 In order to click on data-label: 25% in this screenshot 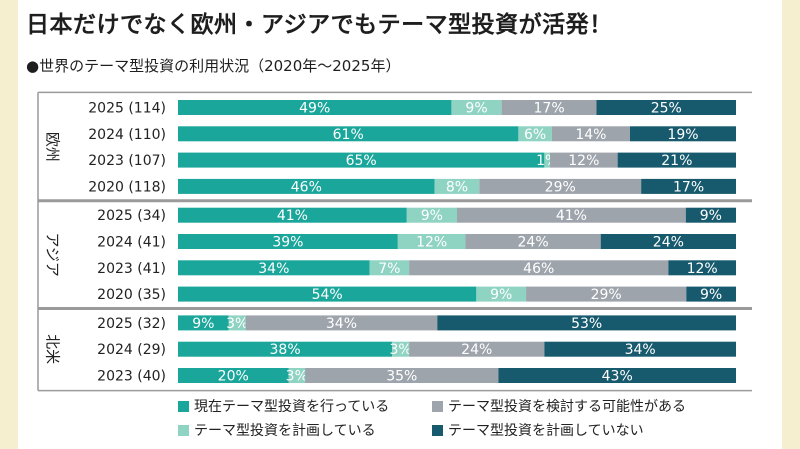, I will do `click(666, 109)`.